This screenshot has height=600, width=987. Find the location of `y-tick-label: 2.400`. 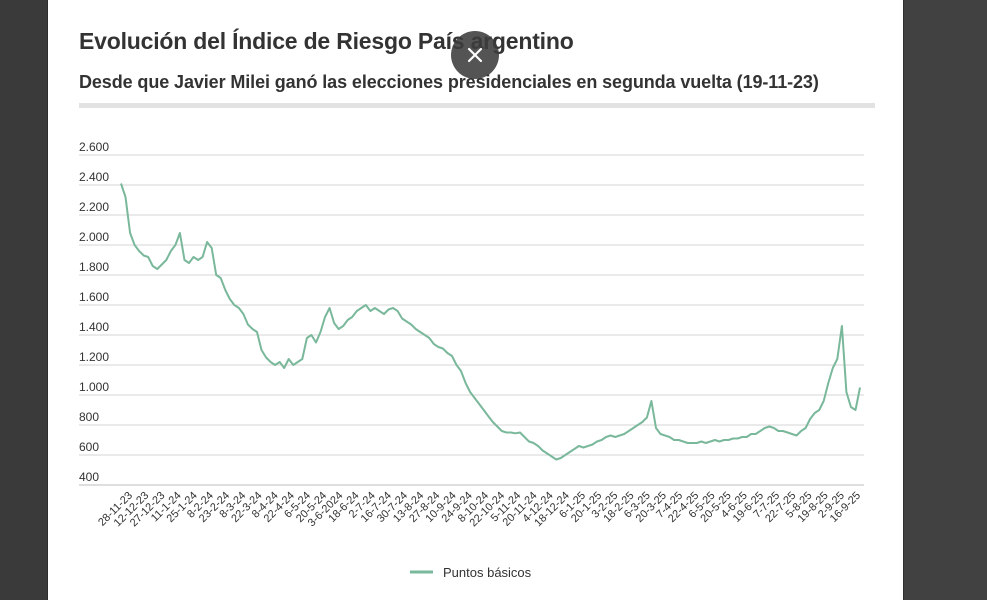

y-tick-label: 2.400 is located at coordinates (94, 177).